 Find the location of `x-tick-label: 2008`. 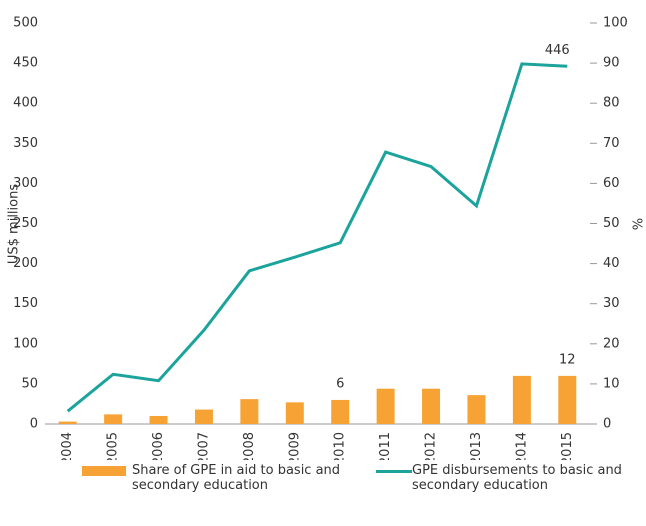

x-tick-label: 2008 is located at coordinates (249, 446).